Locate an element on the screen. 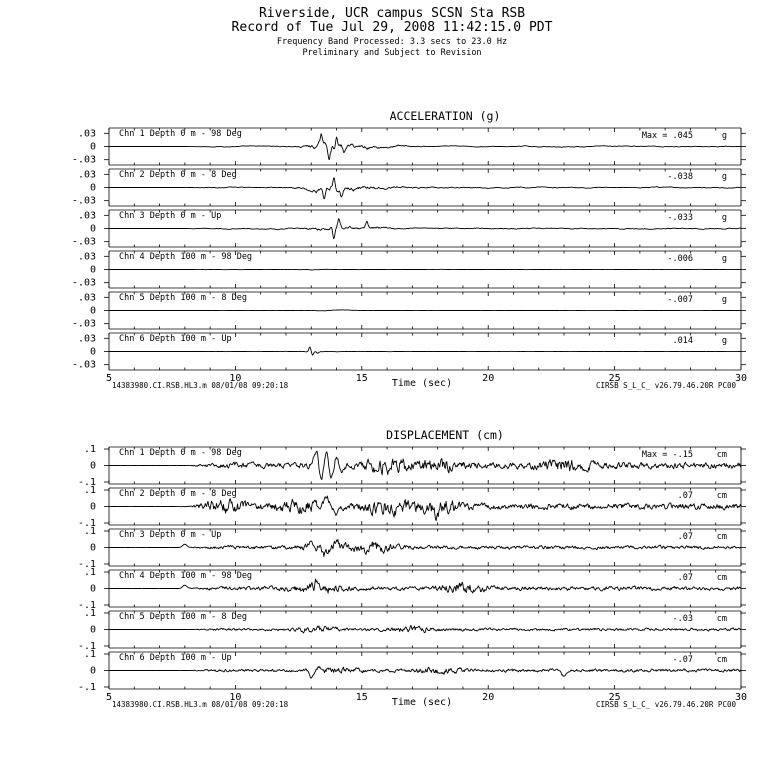 The image size is (781, 771). channel-5: .03 0 -.03 Chn 5 Depth 100 m - 8 Deg -.007 g is located at coordinates (409, 310).